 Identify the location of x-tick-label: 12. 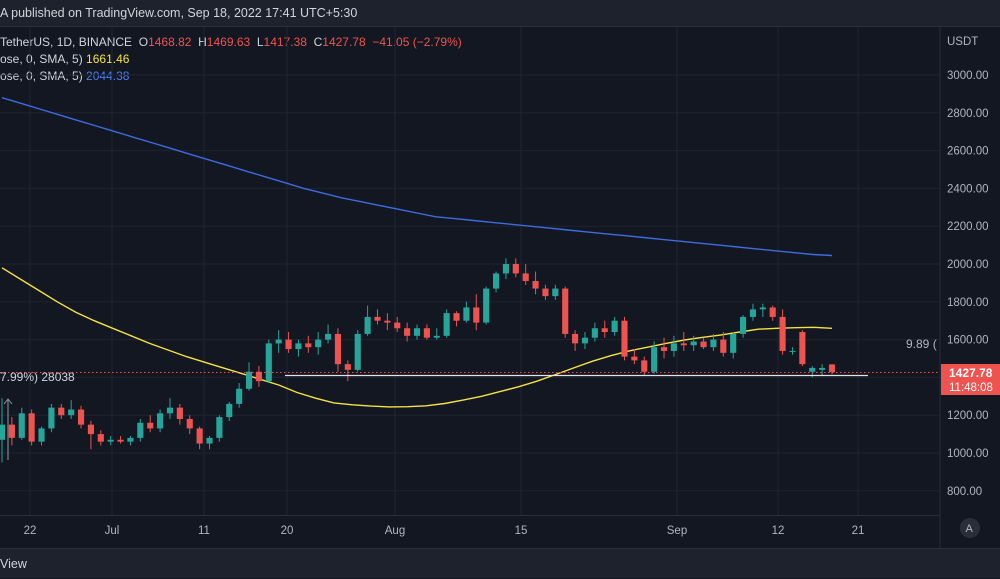
(778, 531).